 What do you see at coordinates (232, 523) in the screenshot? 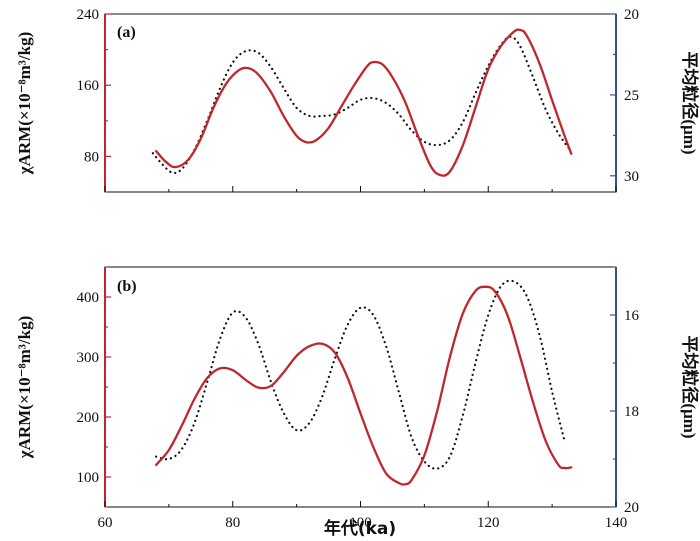
I see `x-tick-label: 80` at bounding box center [232, 523].